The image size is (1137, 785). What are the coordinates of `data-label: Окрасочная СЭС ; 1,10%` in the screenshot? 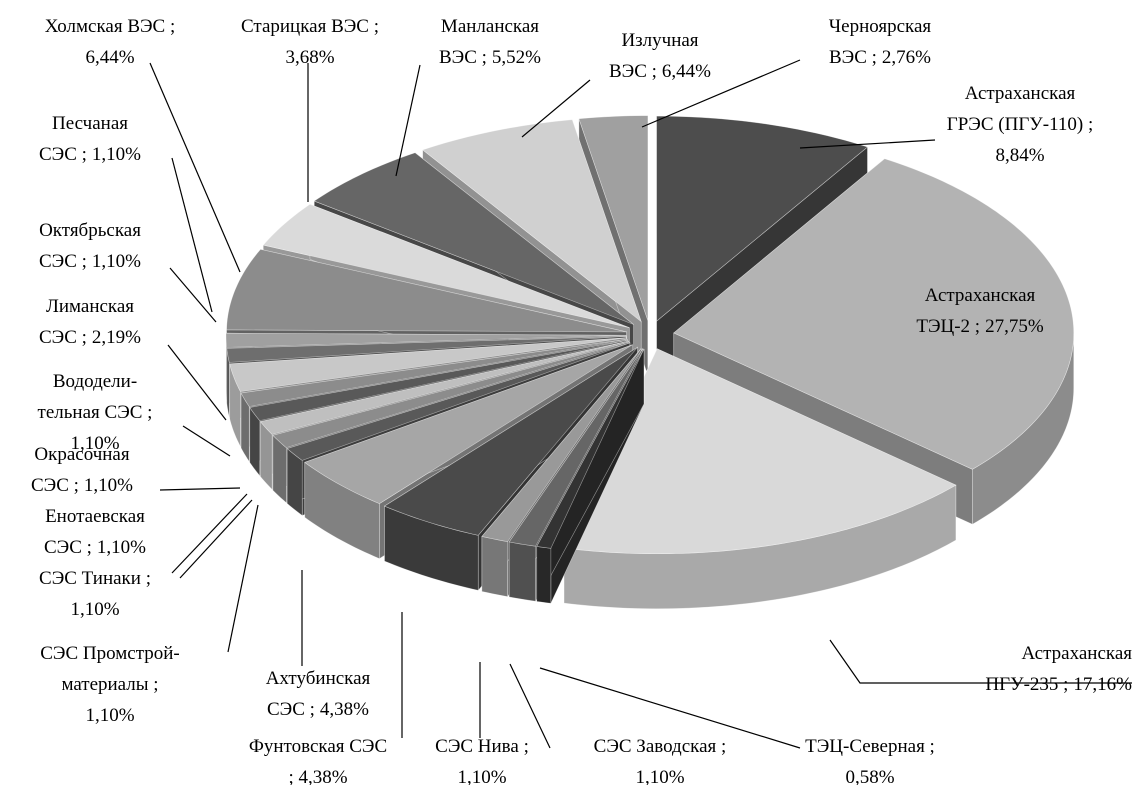 It's located at (82, 470).